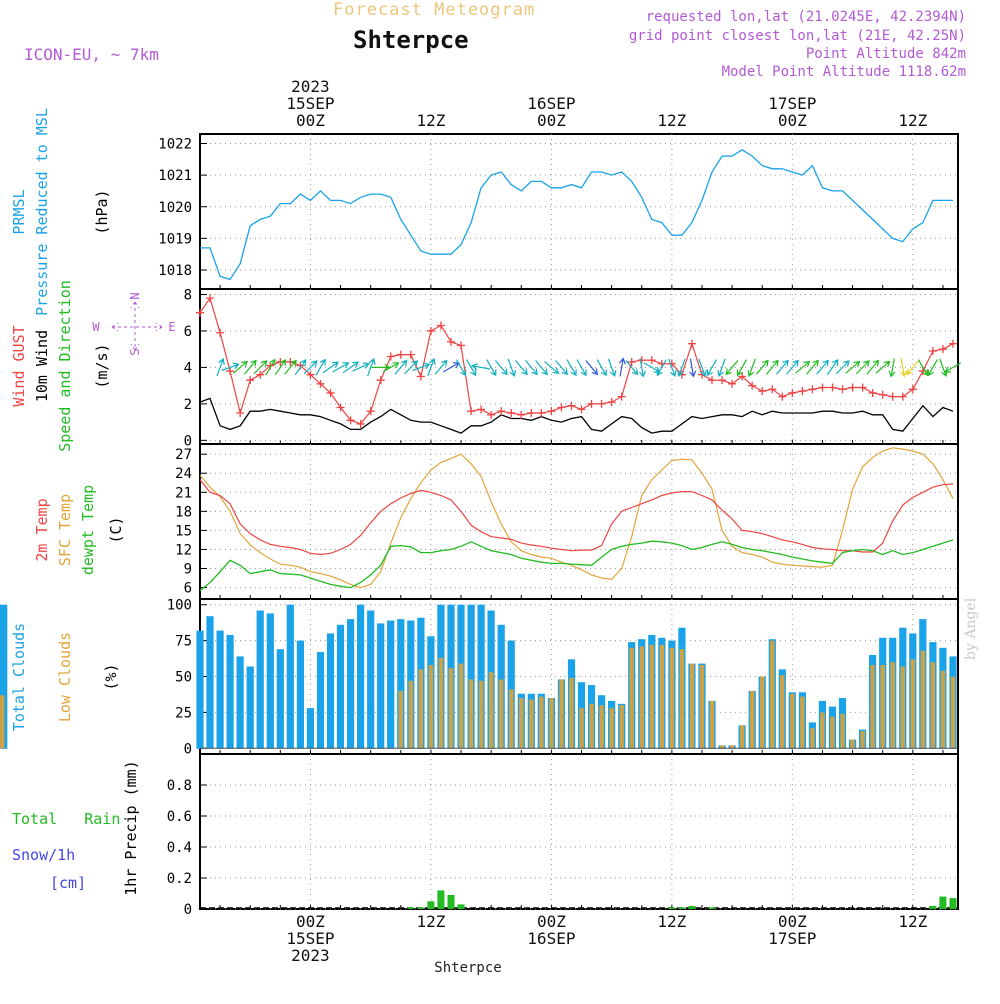 This screenshot has width=1000, height=1004. Describe the element at coordinates (19, 365) in the screenshot. I see `wind-axis-label: Wind GUST` at that location.